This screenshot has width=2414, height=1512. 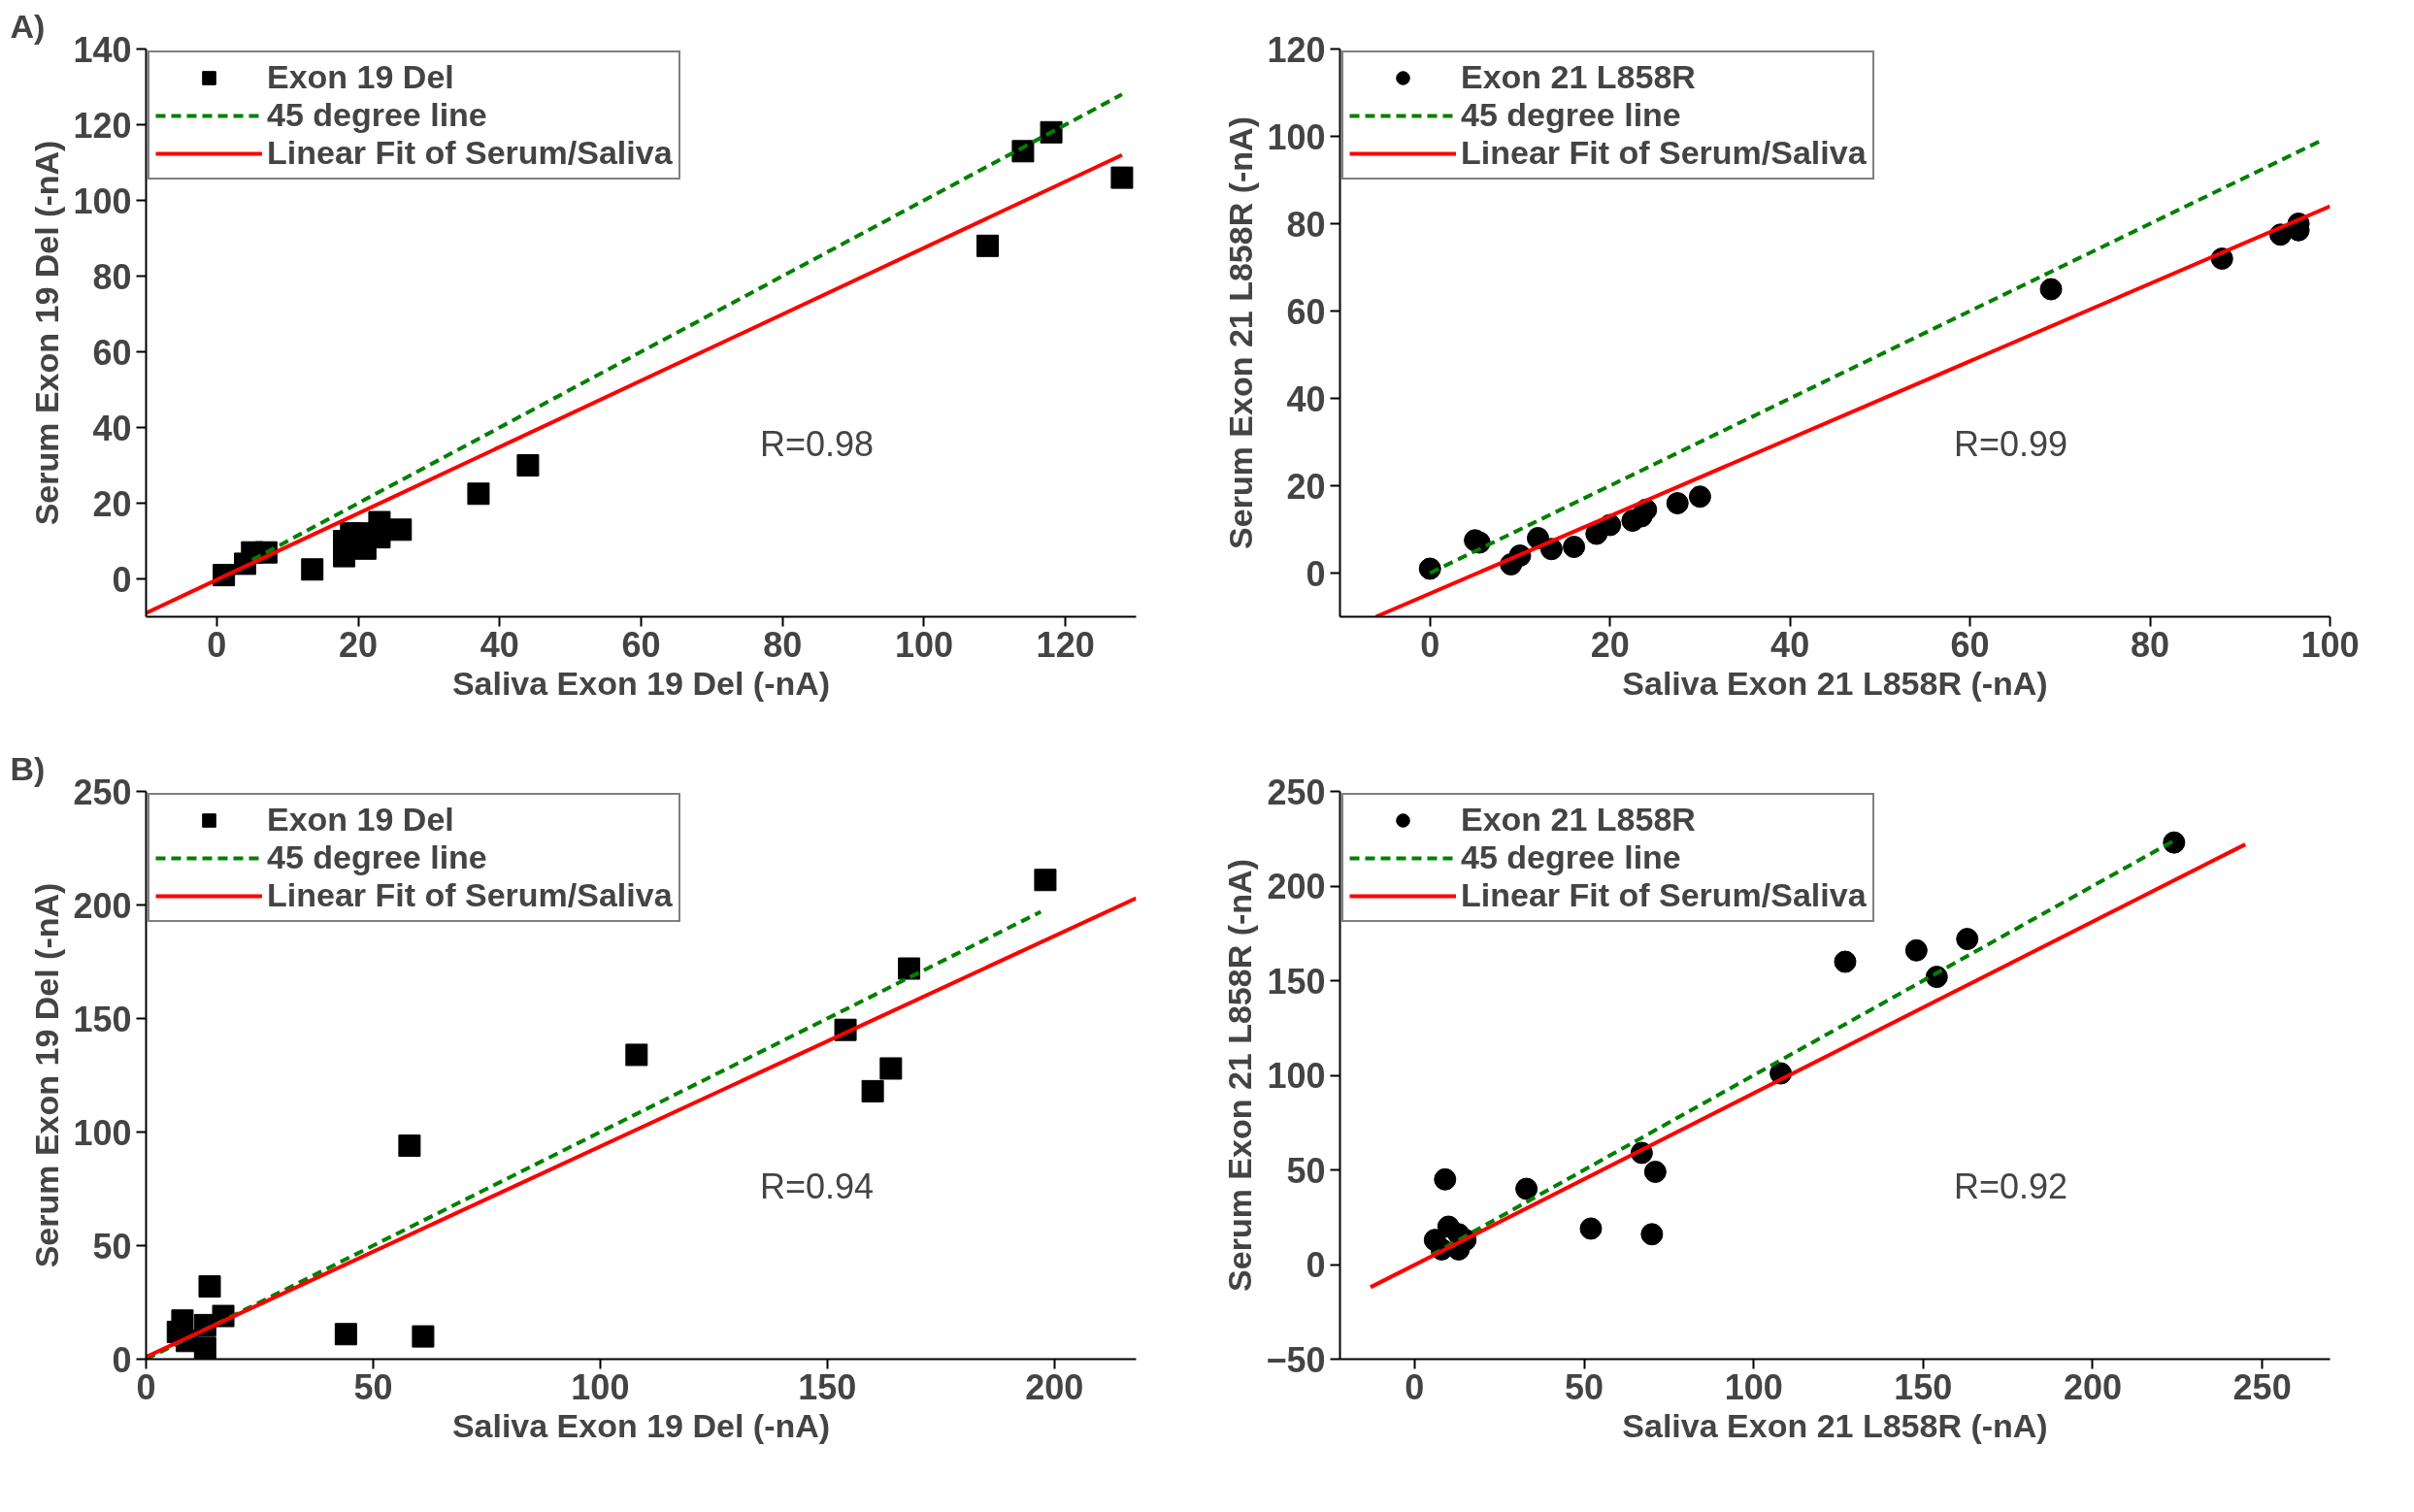 I want to click on annotation: R=0.94, so click(x=816, y=1186).